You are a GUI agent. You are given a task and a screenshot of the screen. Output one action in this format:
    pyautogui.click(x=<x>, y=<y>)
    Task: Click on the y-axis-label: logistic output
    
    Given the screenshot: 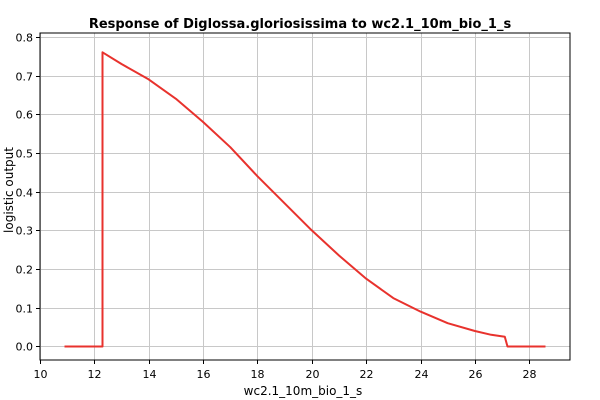 What is the action you would take?
    pyautogui.click(x=9, y=190)
    